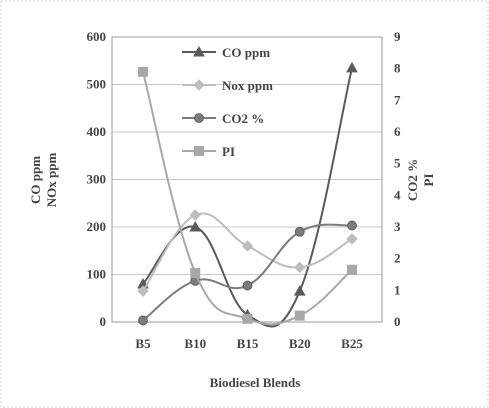 This screenshot has width=489, height=408. I want to click on y-tick-left-100: 100, so click(97, 274).